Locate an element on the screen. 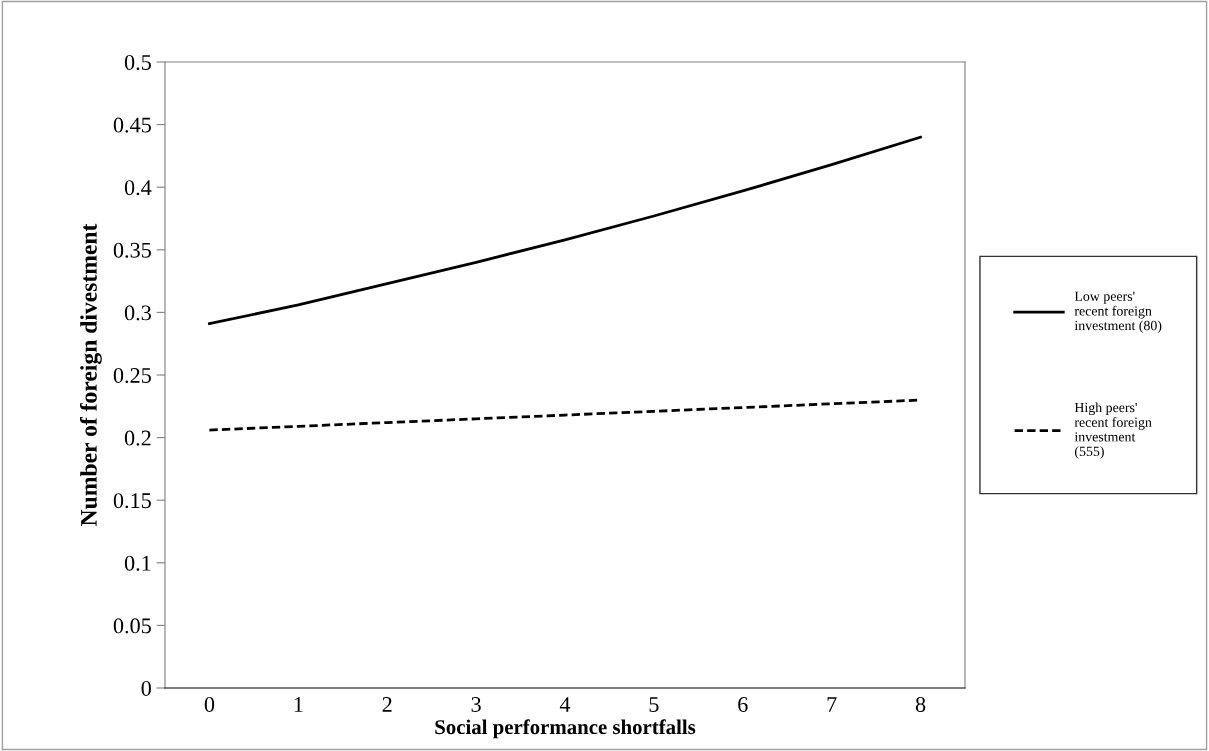 The height and width of the screenshot is (751, 1209). x-tick-label: 1 is located at coordinates (298, 704).